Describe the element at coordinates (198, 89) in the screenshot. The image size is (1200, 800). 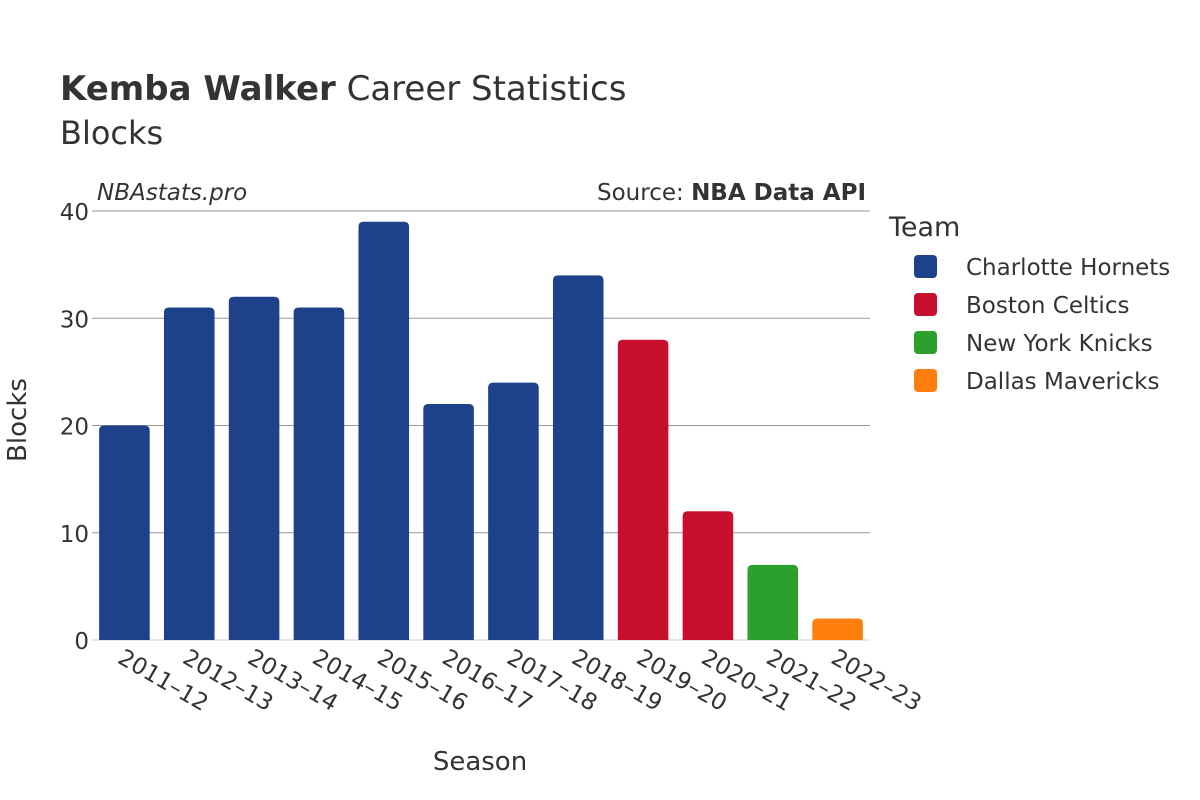
I see `chart-title-bold: Kemba Walker` at that location.